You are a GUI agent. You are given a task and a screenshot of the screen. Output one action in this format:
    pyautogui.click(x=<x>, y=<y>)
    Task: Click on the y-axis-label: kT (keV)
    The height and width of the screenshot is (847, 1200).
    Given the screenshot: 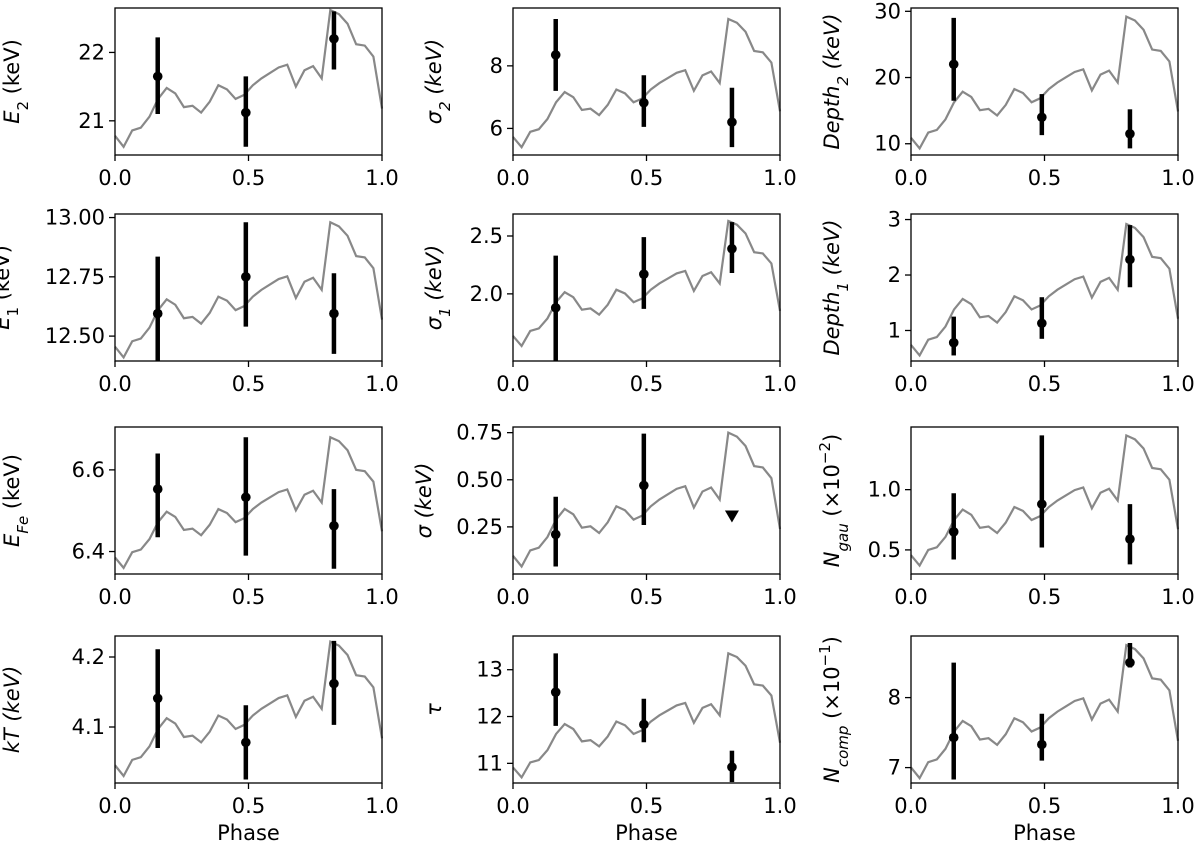 What is the action you would take?
    pyautogui.click(x=12, y=710)
    